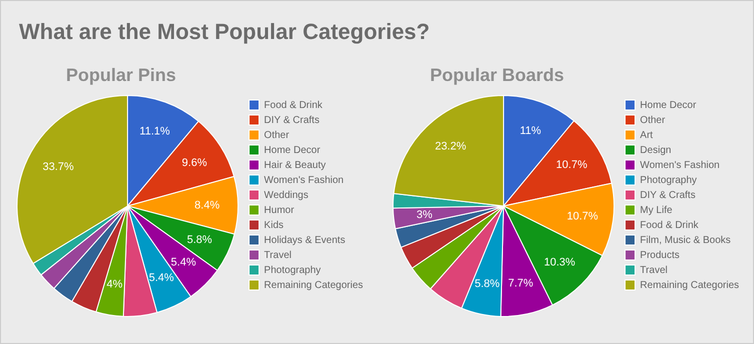  I want to click on data-label: 33.7%, so click(58, 167).